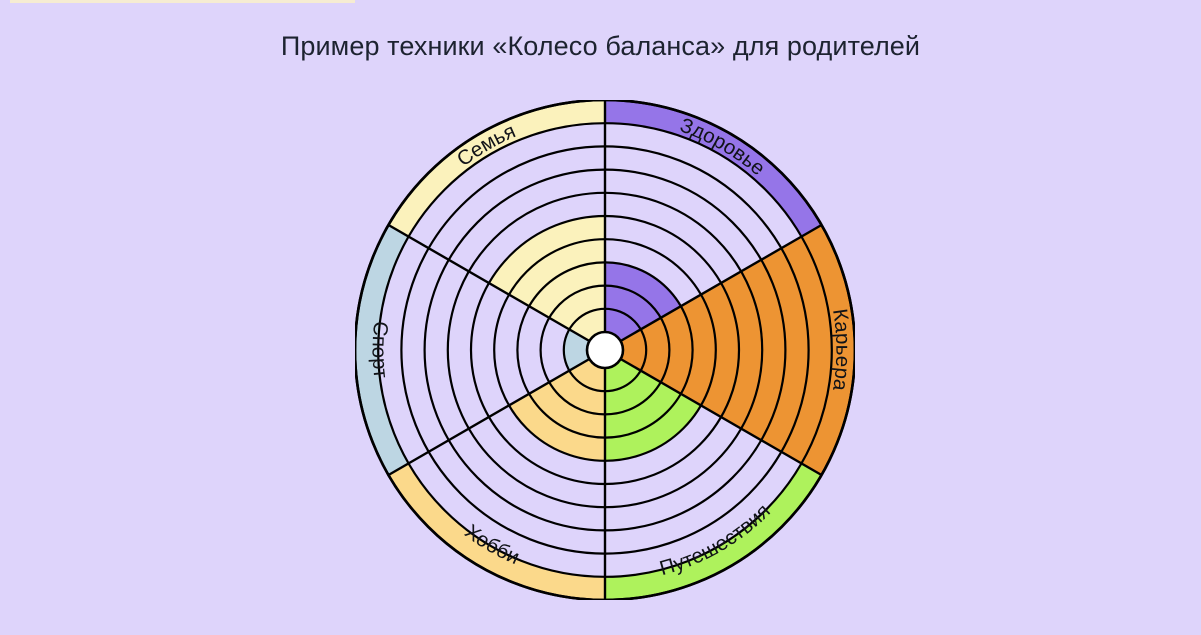 Image resolution: width=1201 pixels, height=635 pixels. I want to click on top-accent-strip, so click(182, 1).